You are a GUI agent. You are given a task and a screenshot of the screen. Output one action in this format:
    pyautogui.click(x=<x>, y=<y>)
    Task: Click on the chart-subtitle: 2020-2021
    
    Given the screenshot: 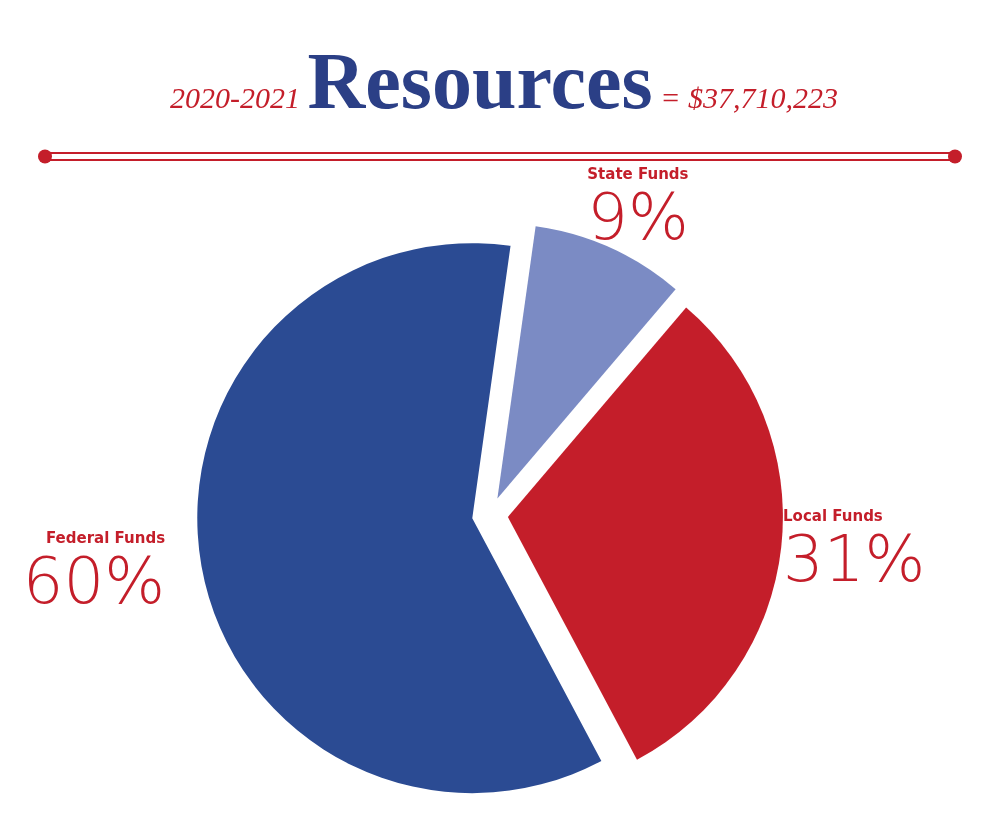 What is the action you would take?
    pyautogui.click(x=239, y=97)
    